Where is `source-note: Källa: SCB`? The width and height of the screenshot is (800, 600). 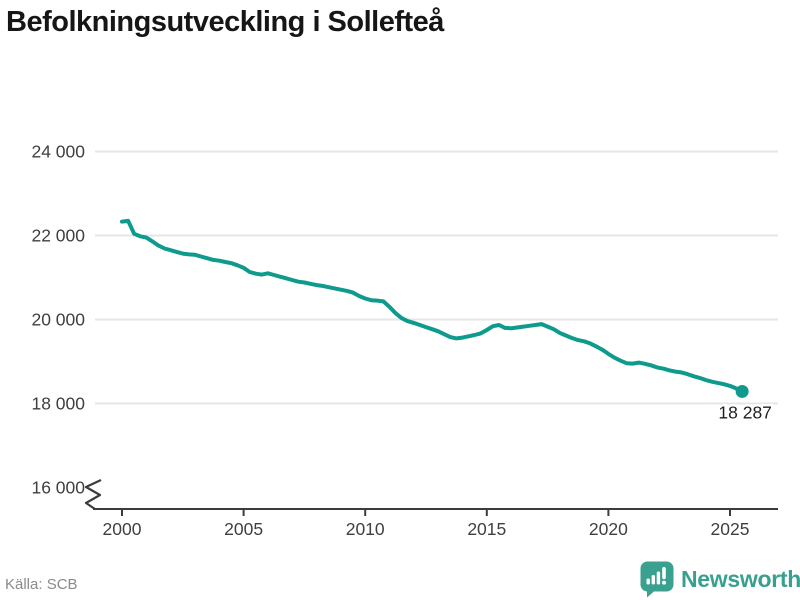 source-note: Källa: SCB is located at coordinates (41, 584).